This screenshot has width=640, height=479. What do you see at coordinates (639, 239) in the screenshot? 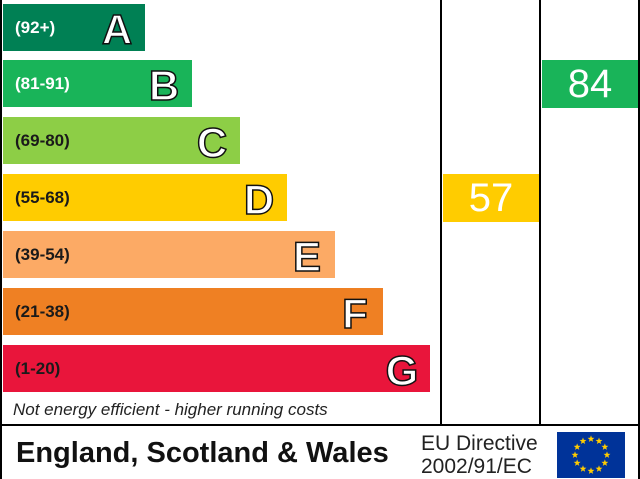
I see `right-border` at bounding box center [639, 239].